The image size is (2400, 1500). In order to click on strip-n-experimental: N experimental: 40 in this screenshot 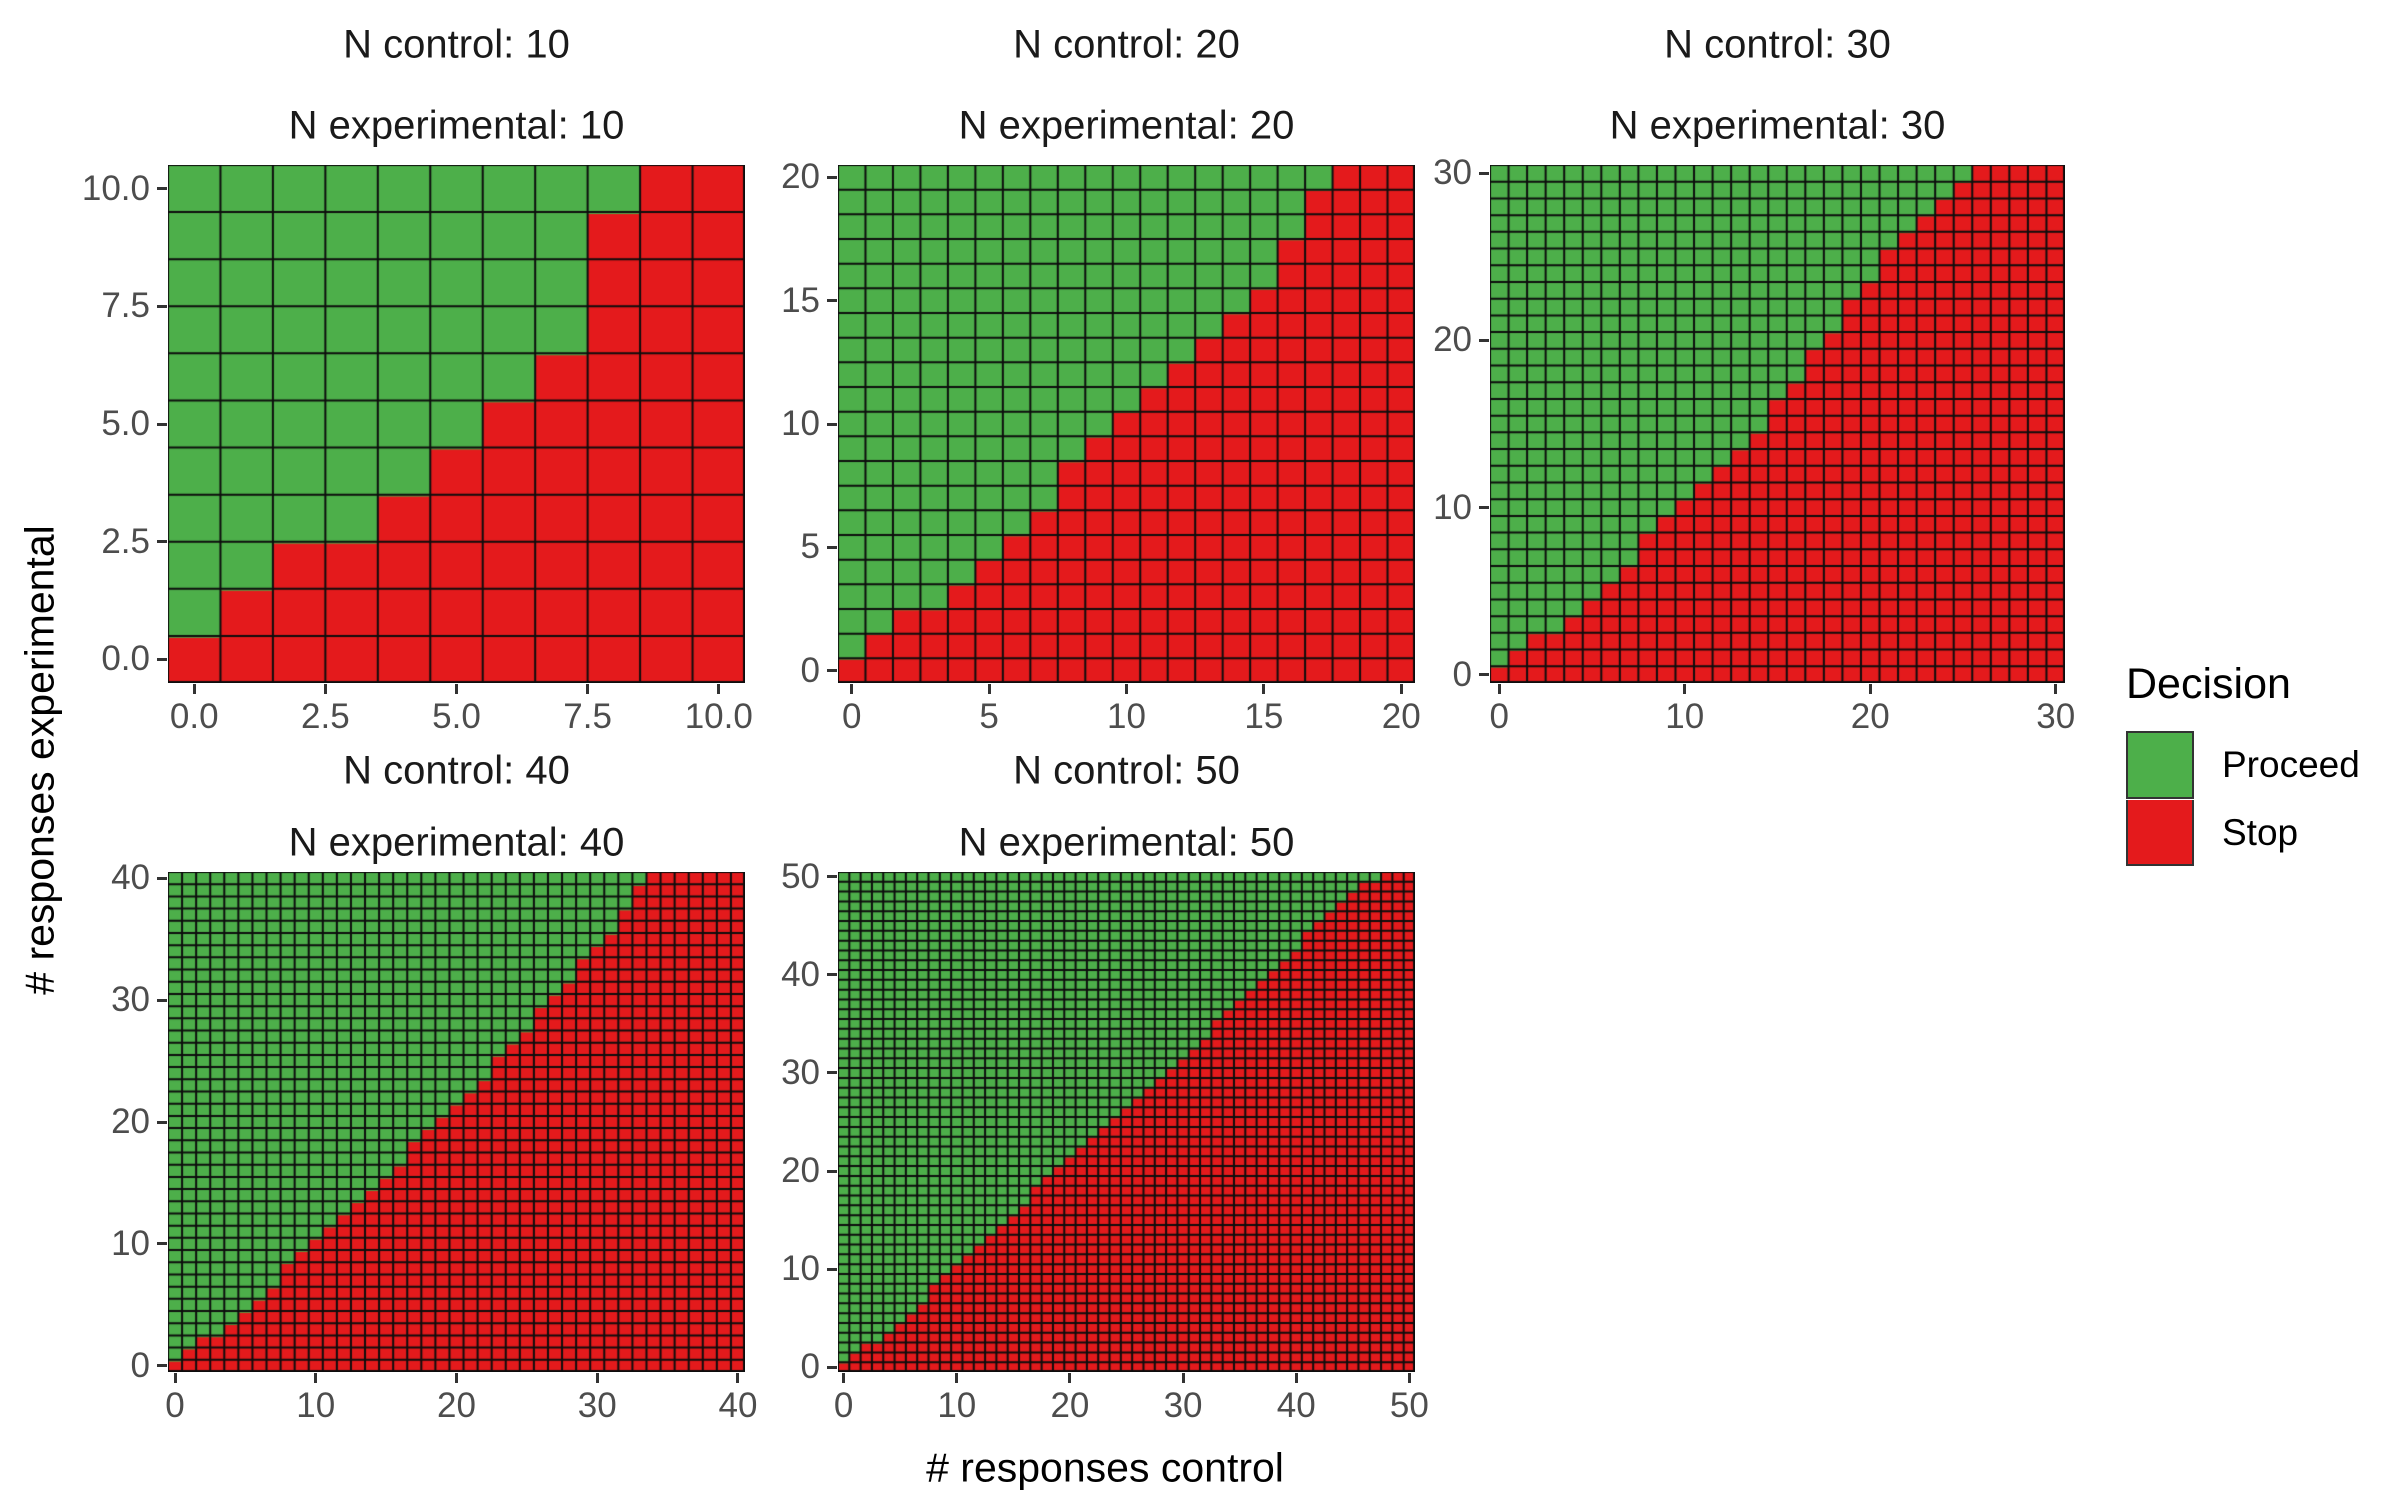, I will do `click(456, 842)`.